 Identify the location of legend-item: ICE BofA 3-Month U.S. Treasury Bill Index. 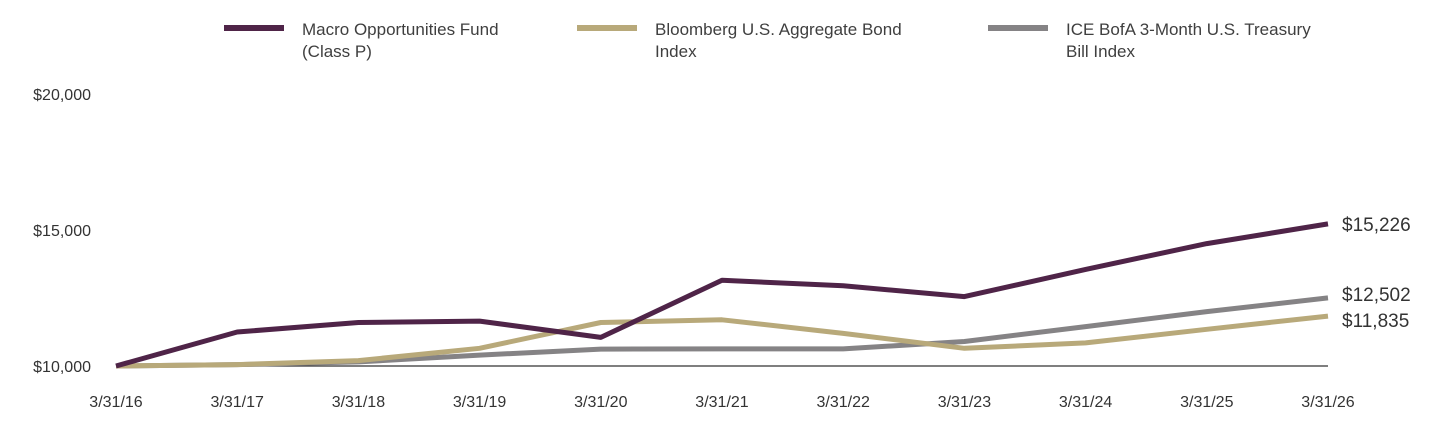
(1149, 40).